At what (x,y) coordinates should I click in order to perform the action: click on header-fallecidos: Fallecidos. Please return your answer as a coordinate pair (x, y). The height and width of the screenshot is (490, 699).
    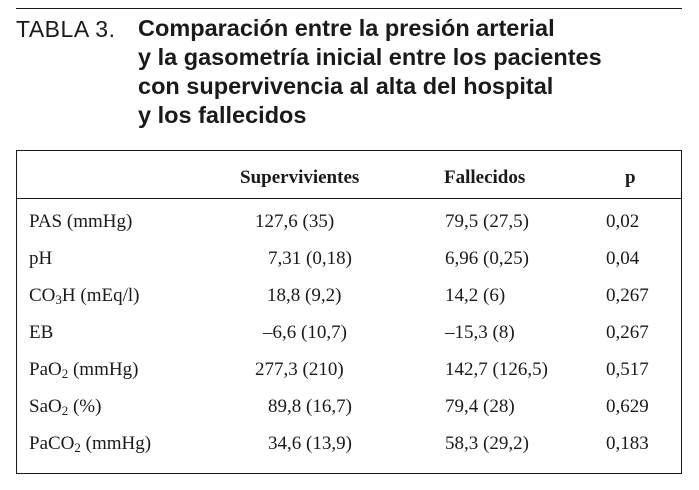
    Looking at the image, I should click on (485, 177).